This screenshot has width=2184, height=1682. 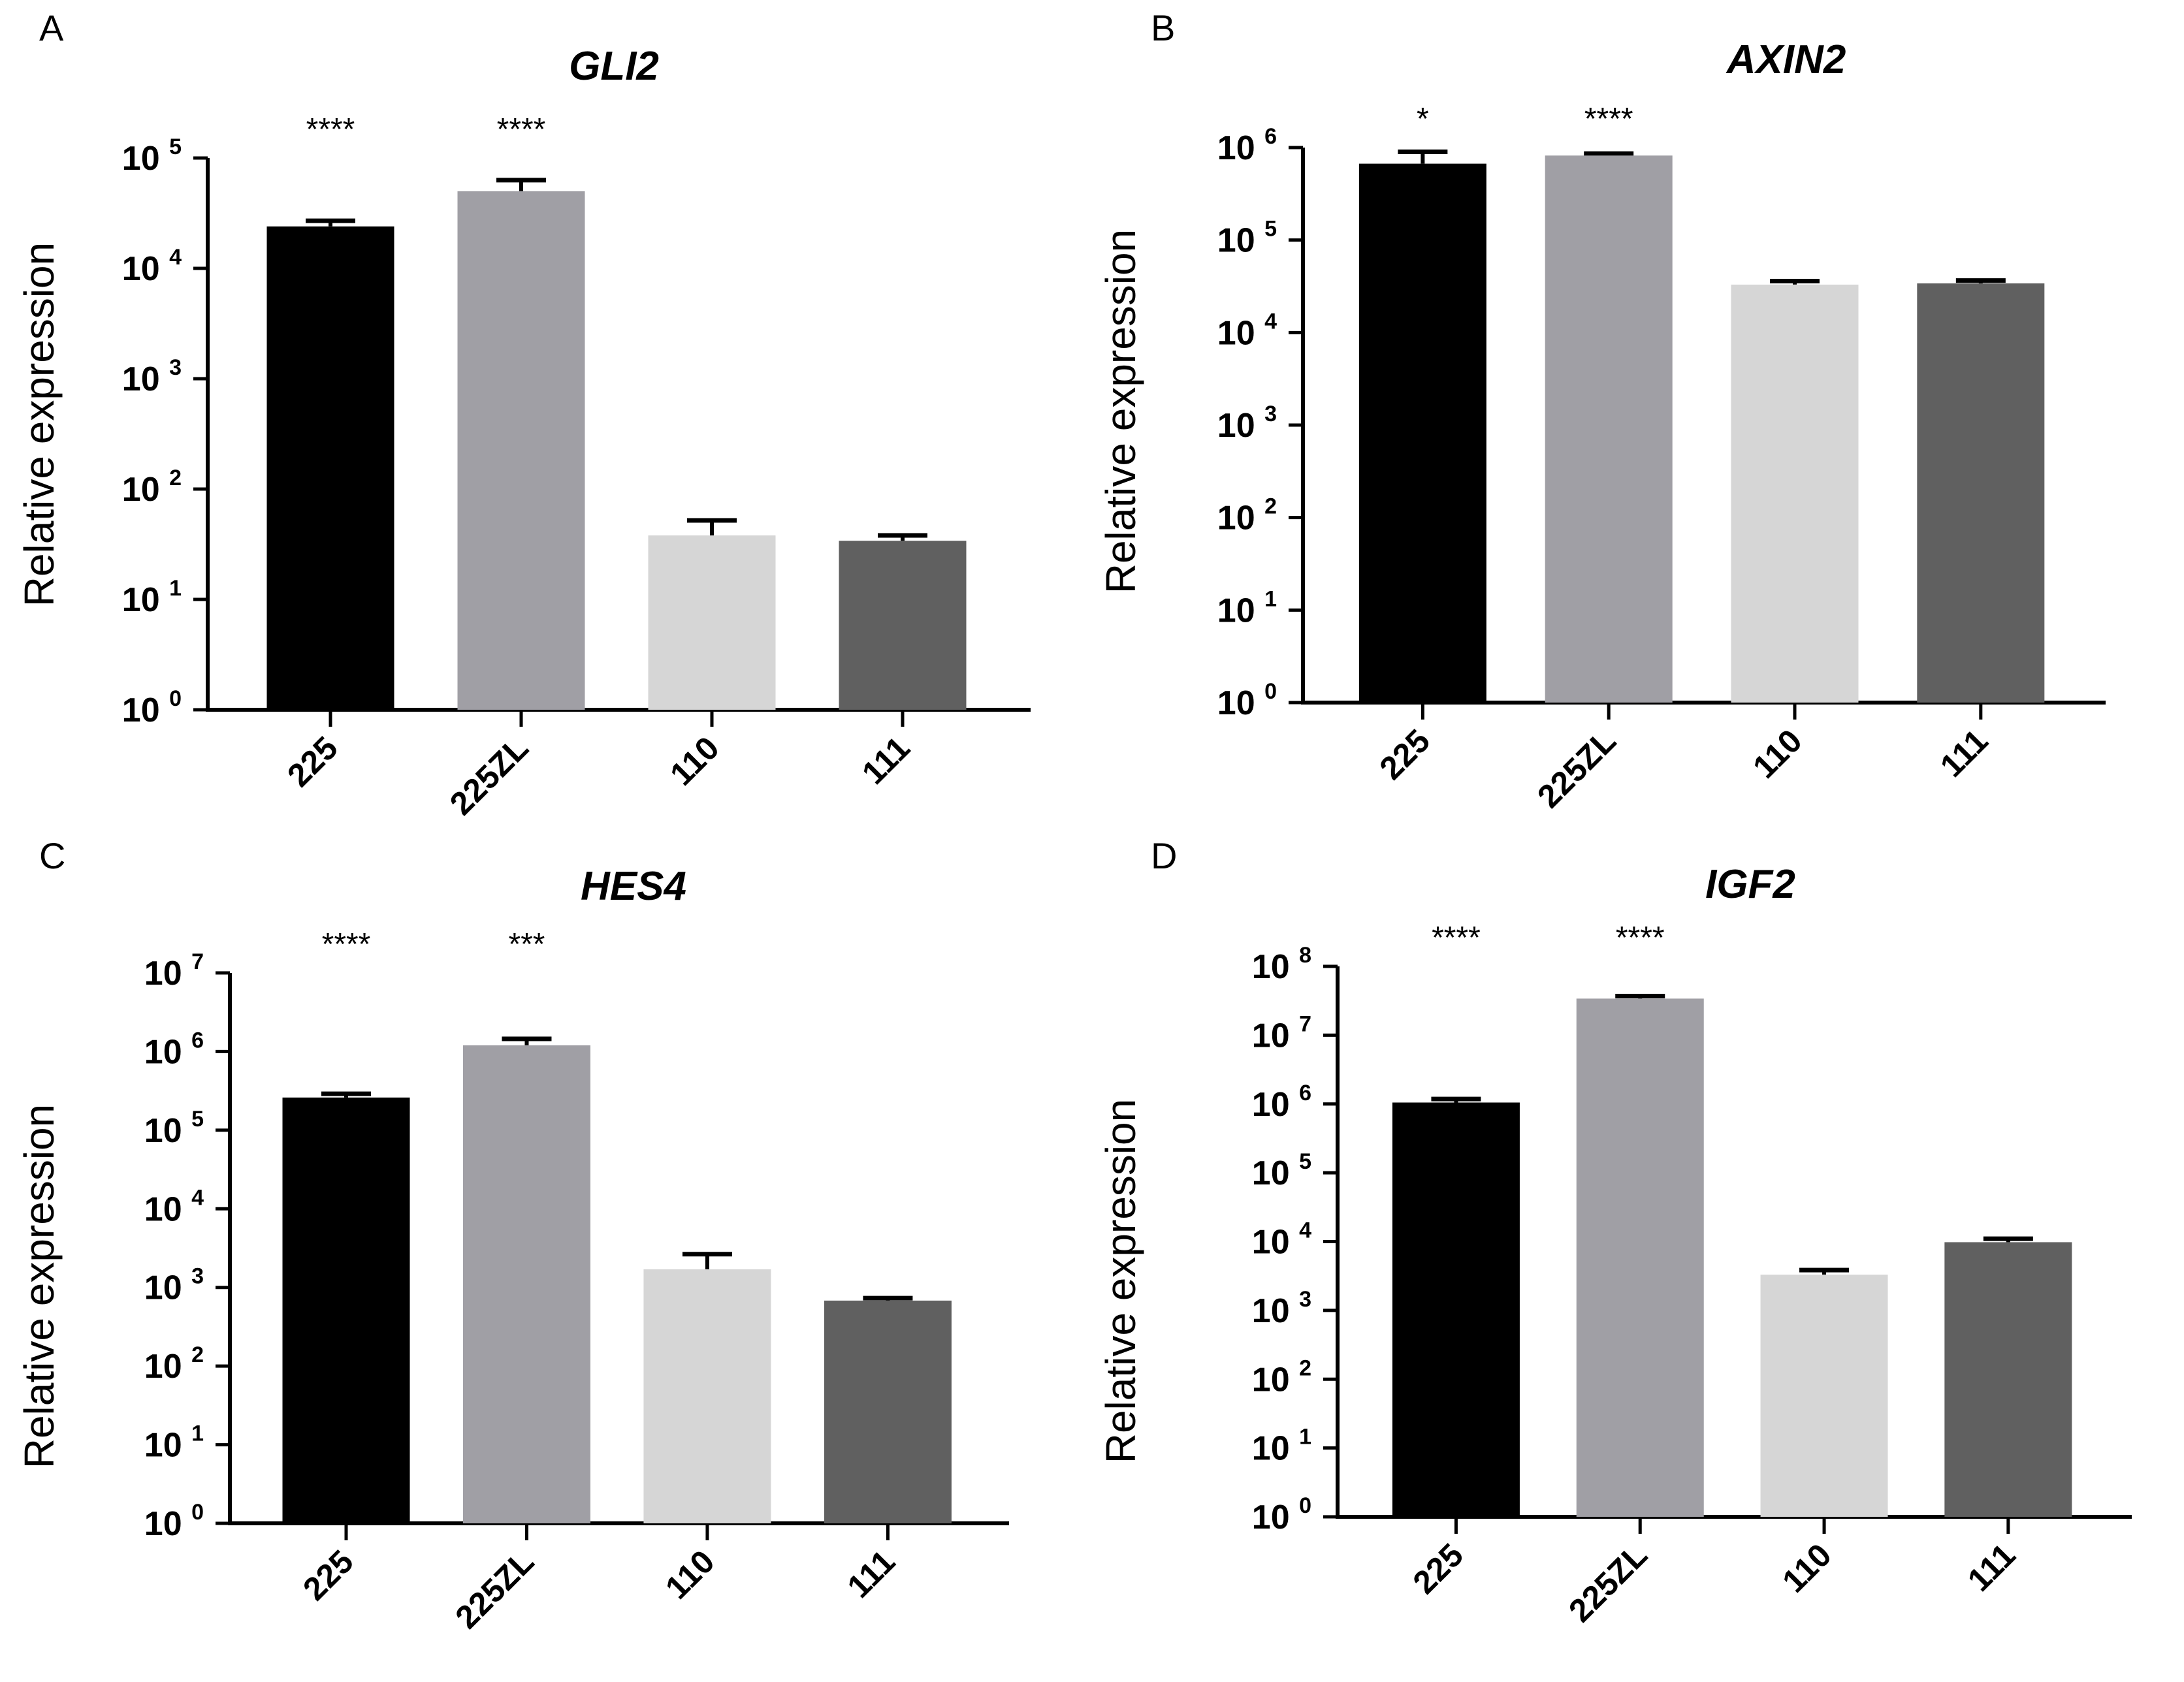 What do you see at coordinates (1750, 884) in the screenshot?
I see `chart-title: IGF2` at bounding box center [1750, 884].